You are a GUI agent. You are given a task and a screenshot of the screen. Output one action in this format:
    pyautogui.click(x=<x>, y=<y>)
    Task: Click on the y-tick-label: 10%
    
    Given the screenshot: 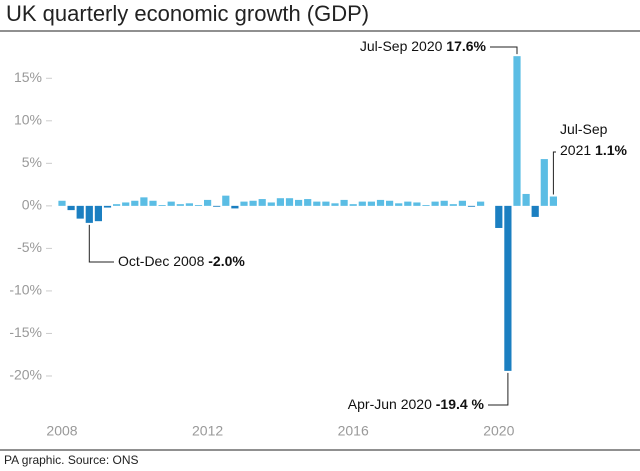 What is the action you would take?
    pyautogui.click(x=28, y=120)
    